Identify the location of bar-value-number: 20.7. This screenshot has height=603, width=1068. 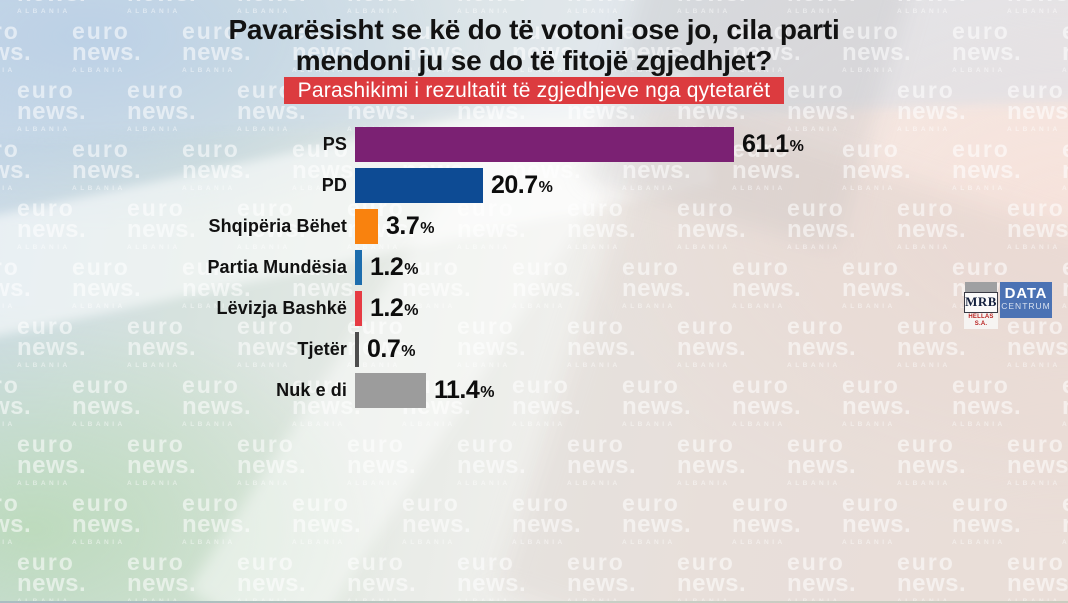
(514, 185).